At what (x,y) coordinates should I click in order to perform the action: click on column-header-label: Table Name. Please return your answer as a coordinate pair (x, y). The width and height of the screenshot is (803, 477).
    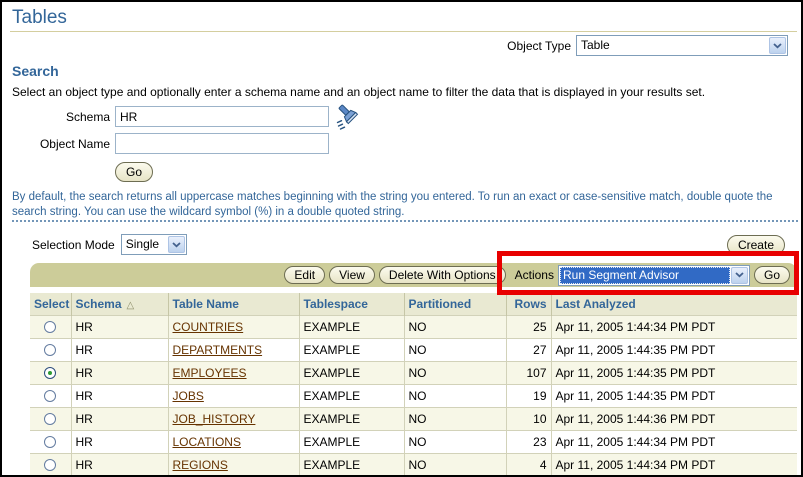
    Looking at the image, I should click on (205, 303).